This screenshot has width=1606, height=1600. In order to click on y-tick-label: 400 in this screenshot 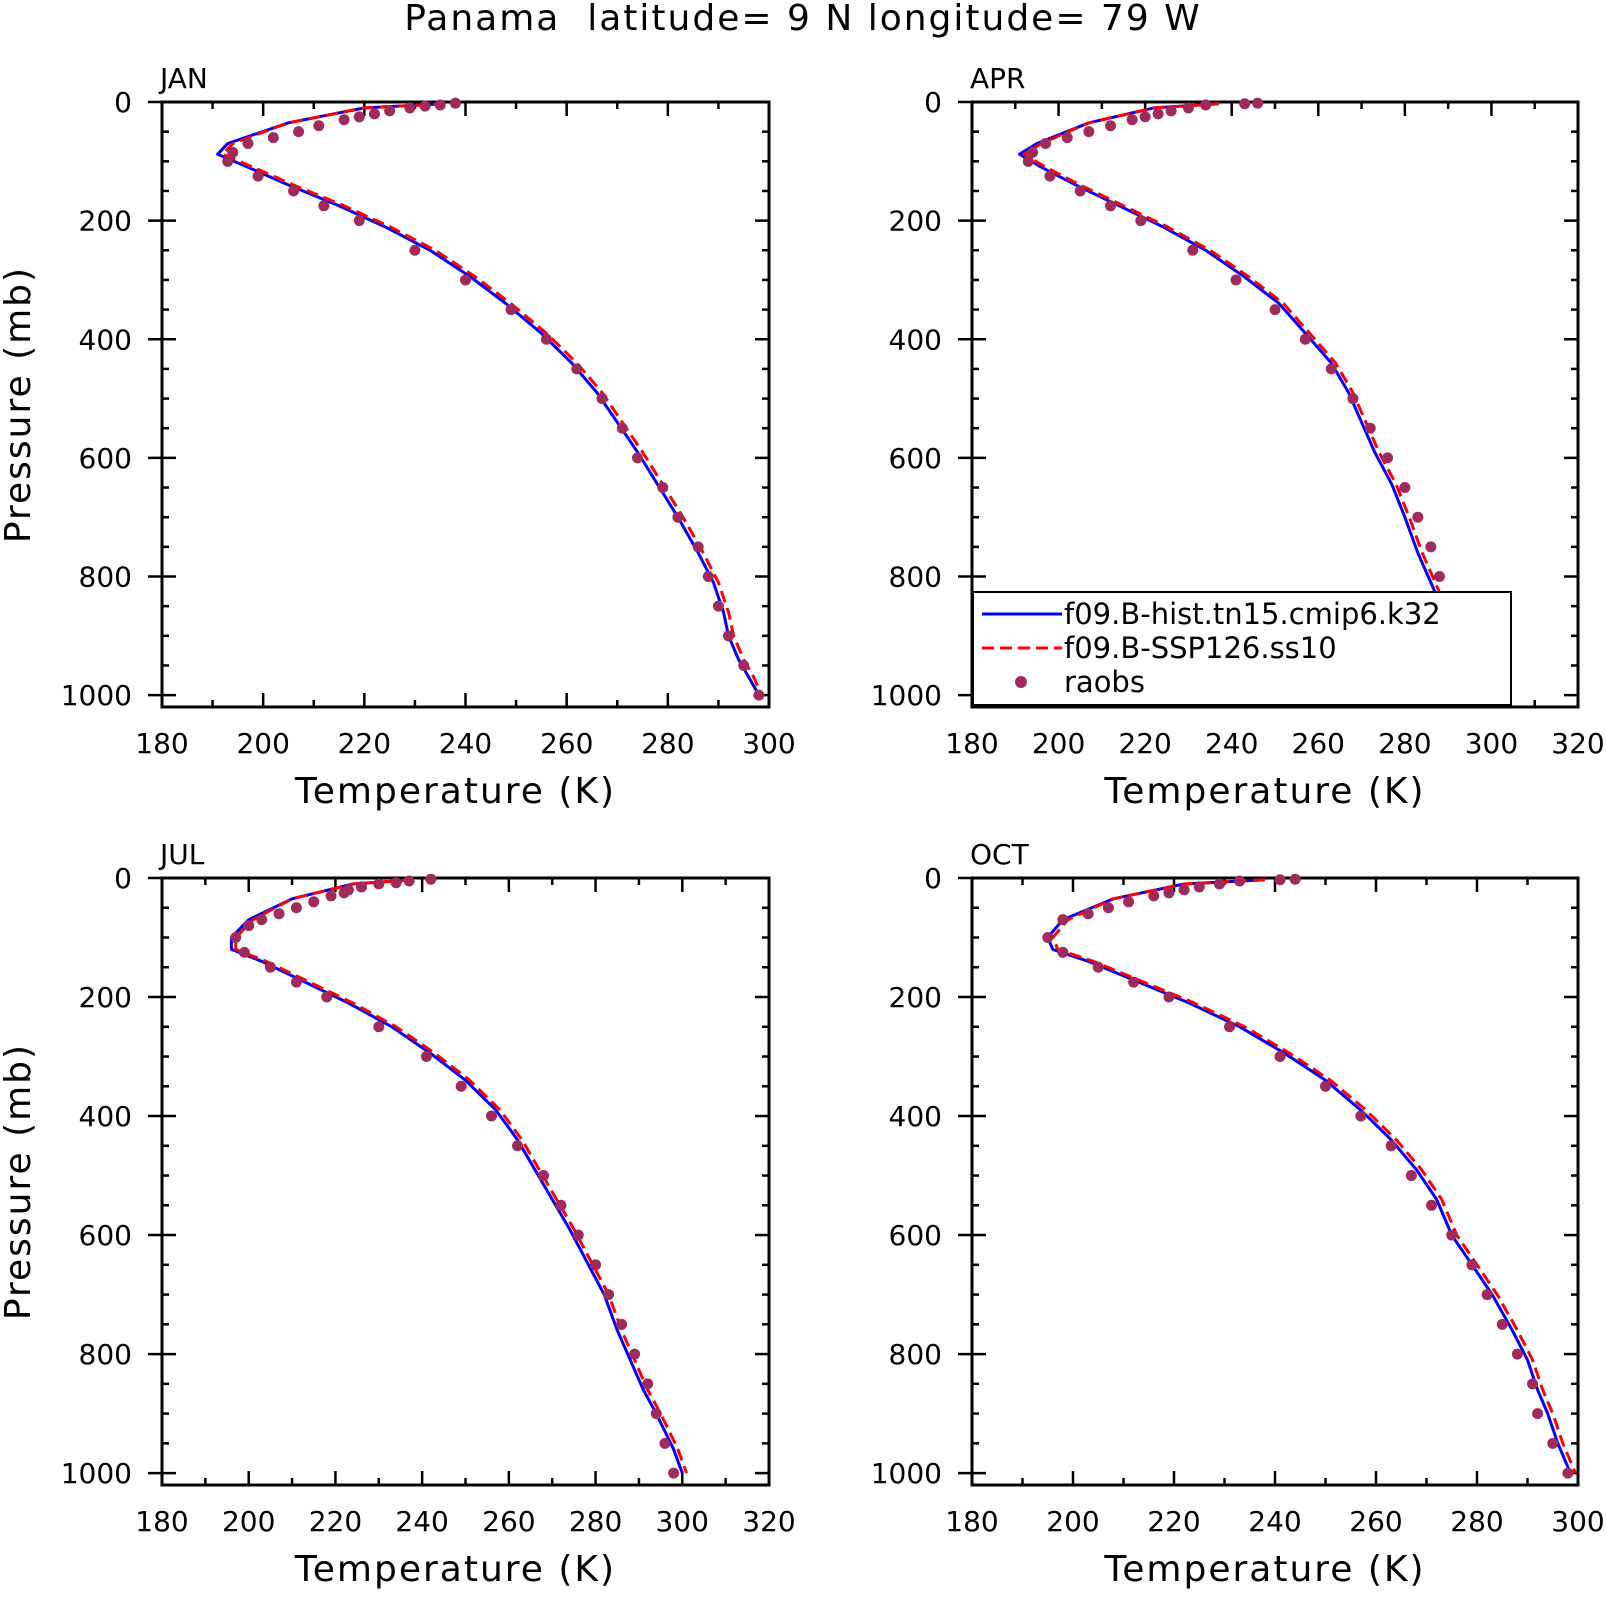, I will do `click(915, 1116)`.